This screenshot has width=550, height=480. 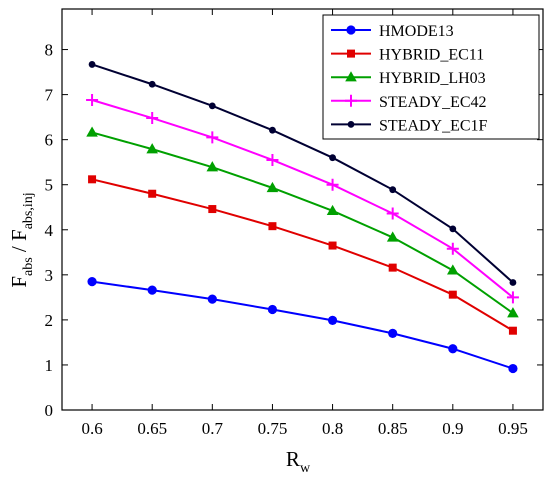 I want to click on legend-entry: STEADY_EC42, so click(x=409, y=102).